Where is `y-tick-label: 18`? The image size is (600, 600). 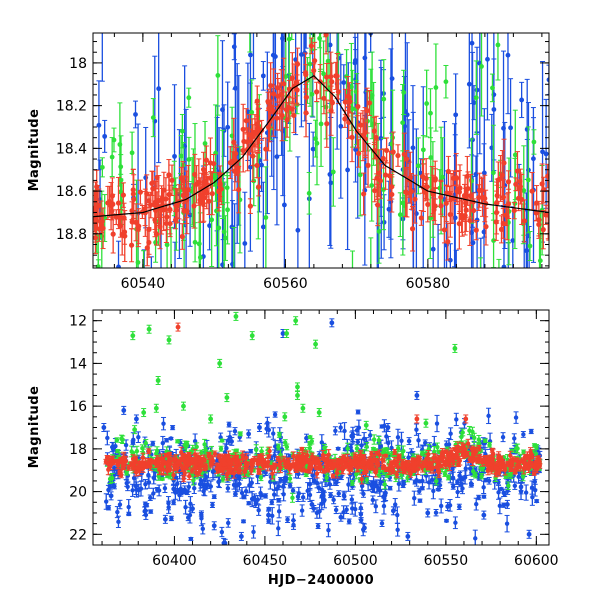
y-tick-label: 18 is located at coordinates (78, 64).